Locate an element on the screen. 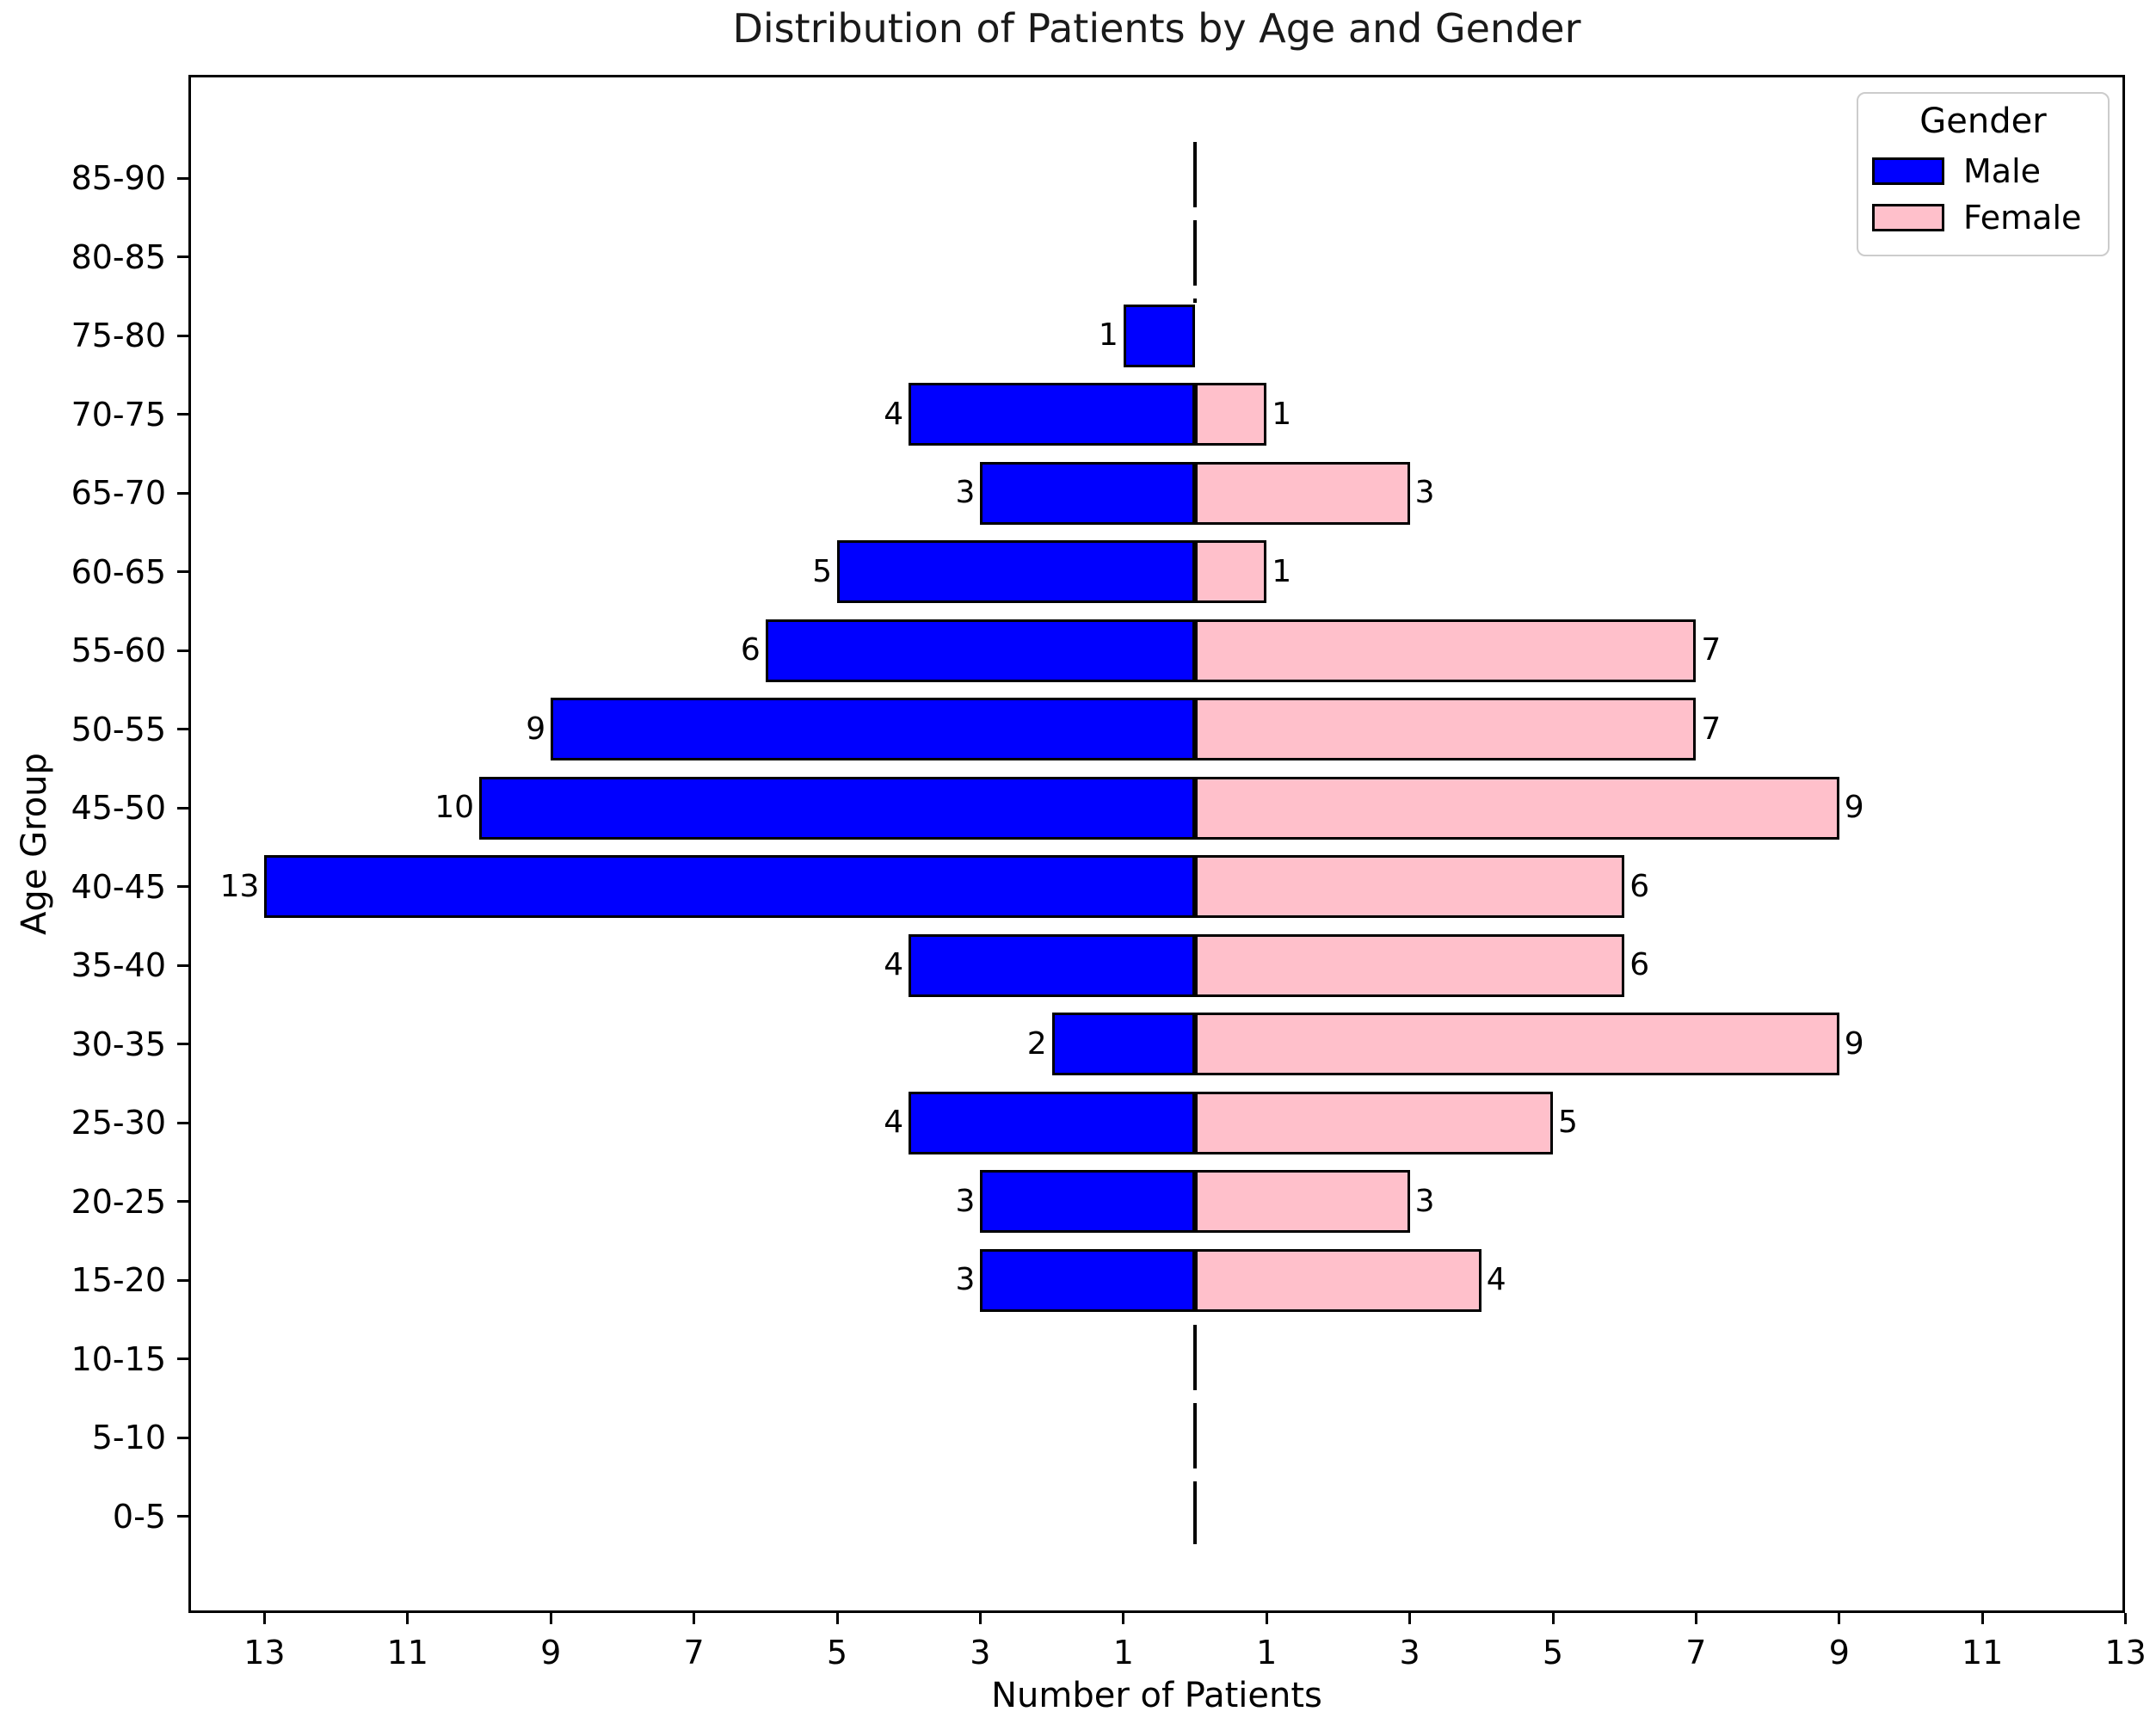  y-tick-label: 35-40 is located at coordinates (119, 965).